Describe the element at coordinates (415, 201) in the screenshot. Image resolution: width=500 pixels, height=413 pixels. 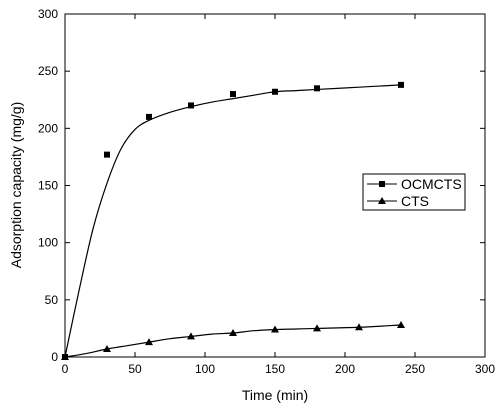
I see `legend-label-cts: CTS` at that location.